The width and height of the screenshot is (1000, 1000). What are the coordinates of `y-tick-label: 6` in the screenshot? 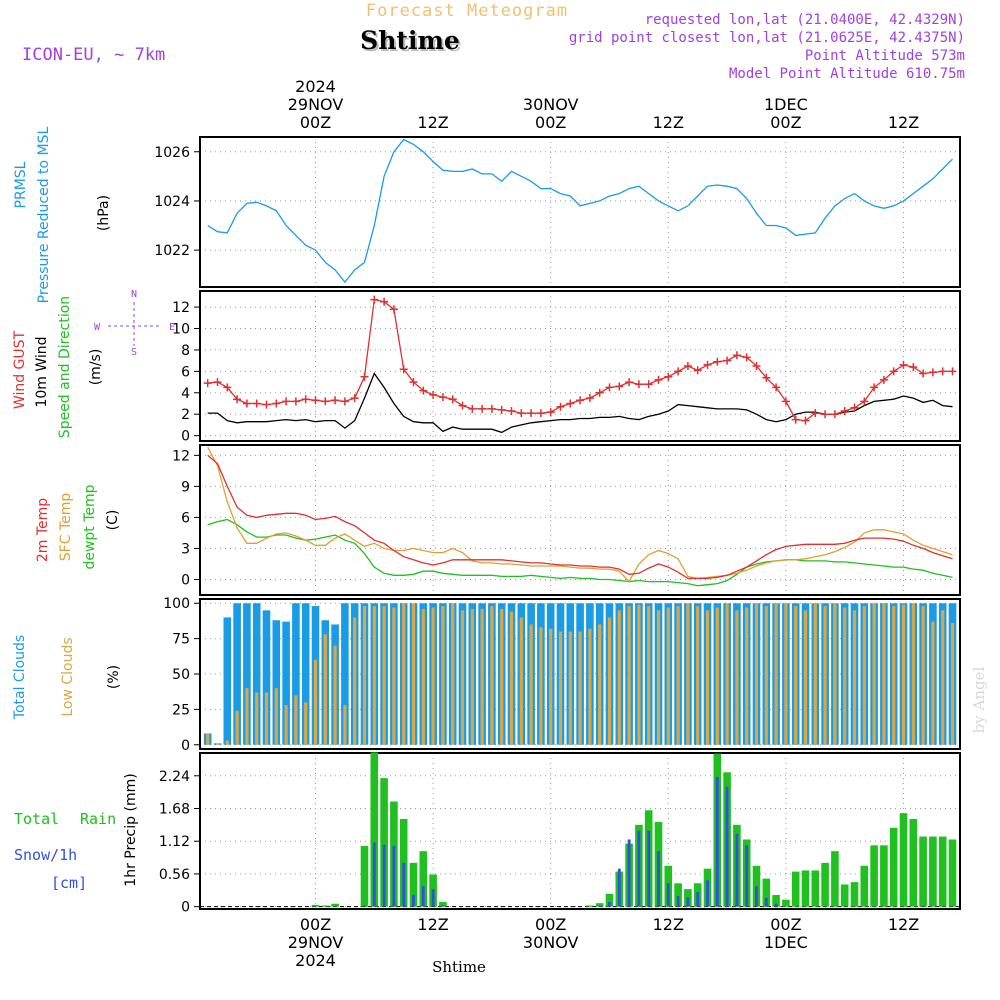 It's located at (185, 372).